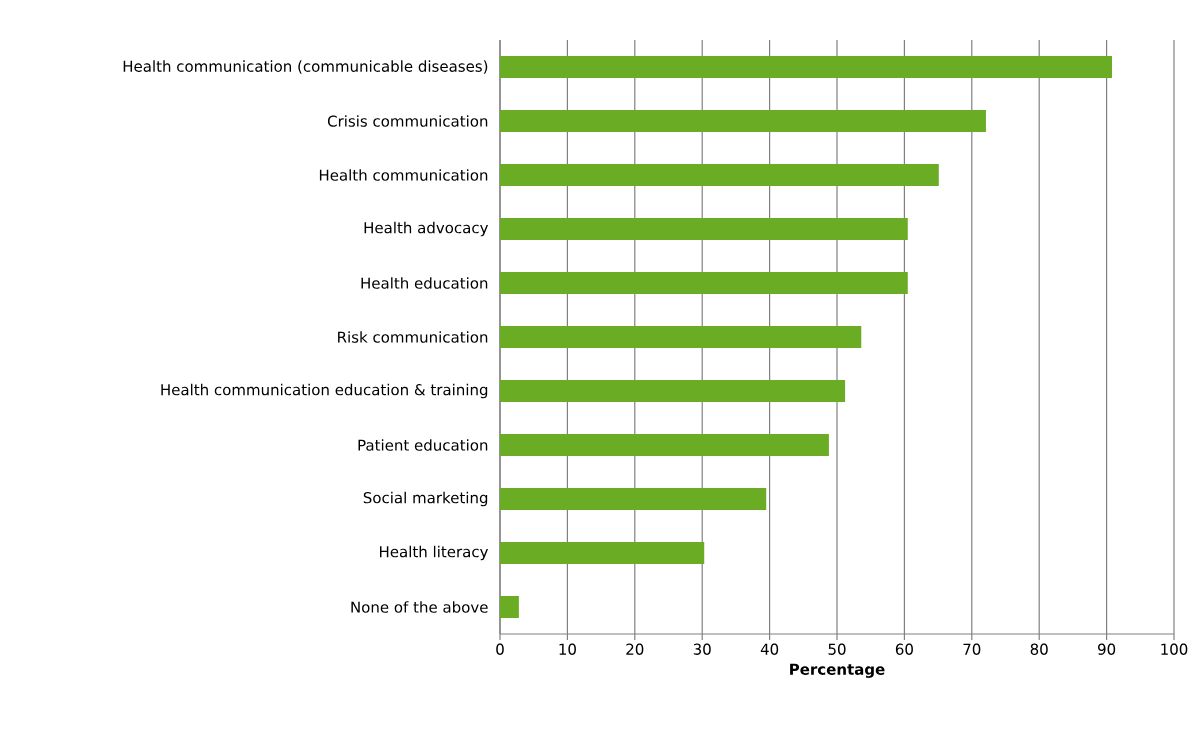 This screenshot has height=733, width=1204. What do you see at coordinates (419, 607) in the screenshot?
I see `y-tick-label: None of the above` at bounding box center [419, 607].